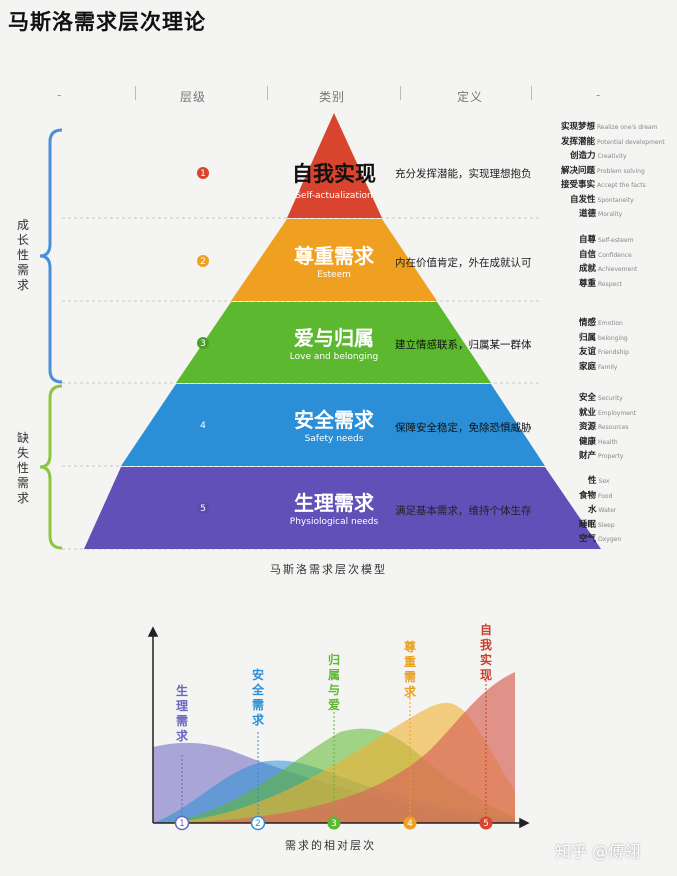 The height and width of the screenshot is (876, 677). Describe the element at coordinates (332, 97) in the screenshot. I see `header-category: 类别` at that location.